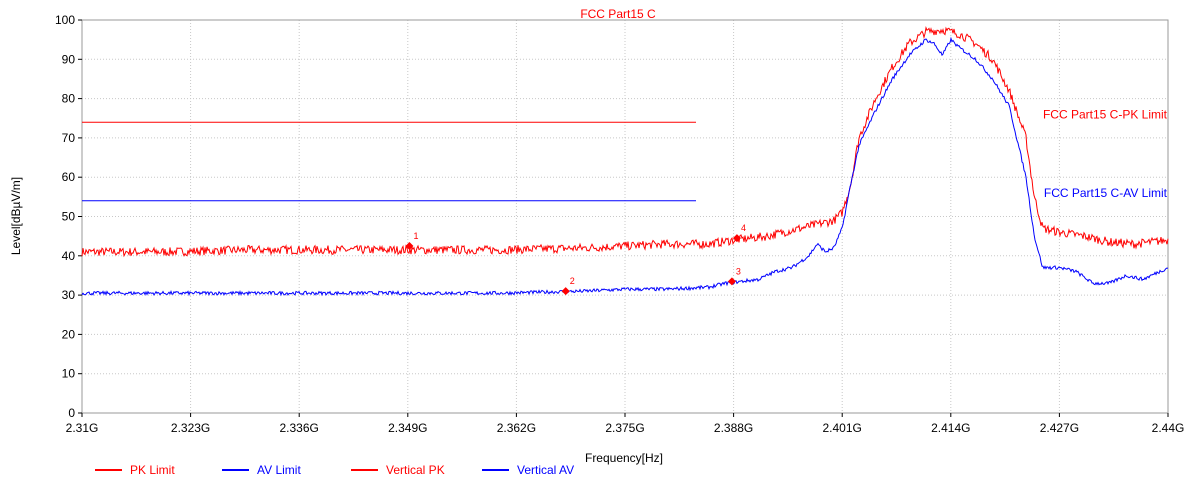 The image size is (1196, 479). Describe the element at coordinates (624, 458) in the screenshot. I see `x-axis-title: Frequency[Hz]` at that location.